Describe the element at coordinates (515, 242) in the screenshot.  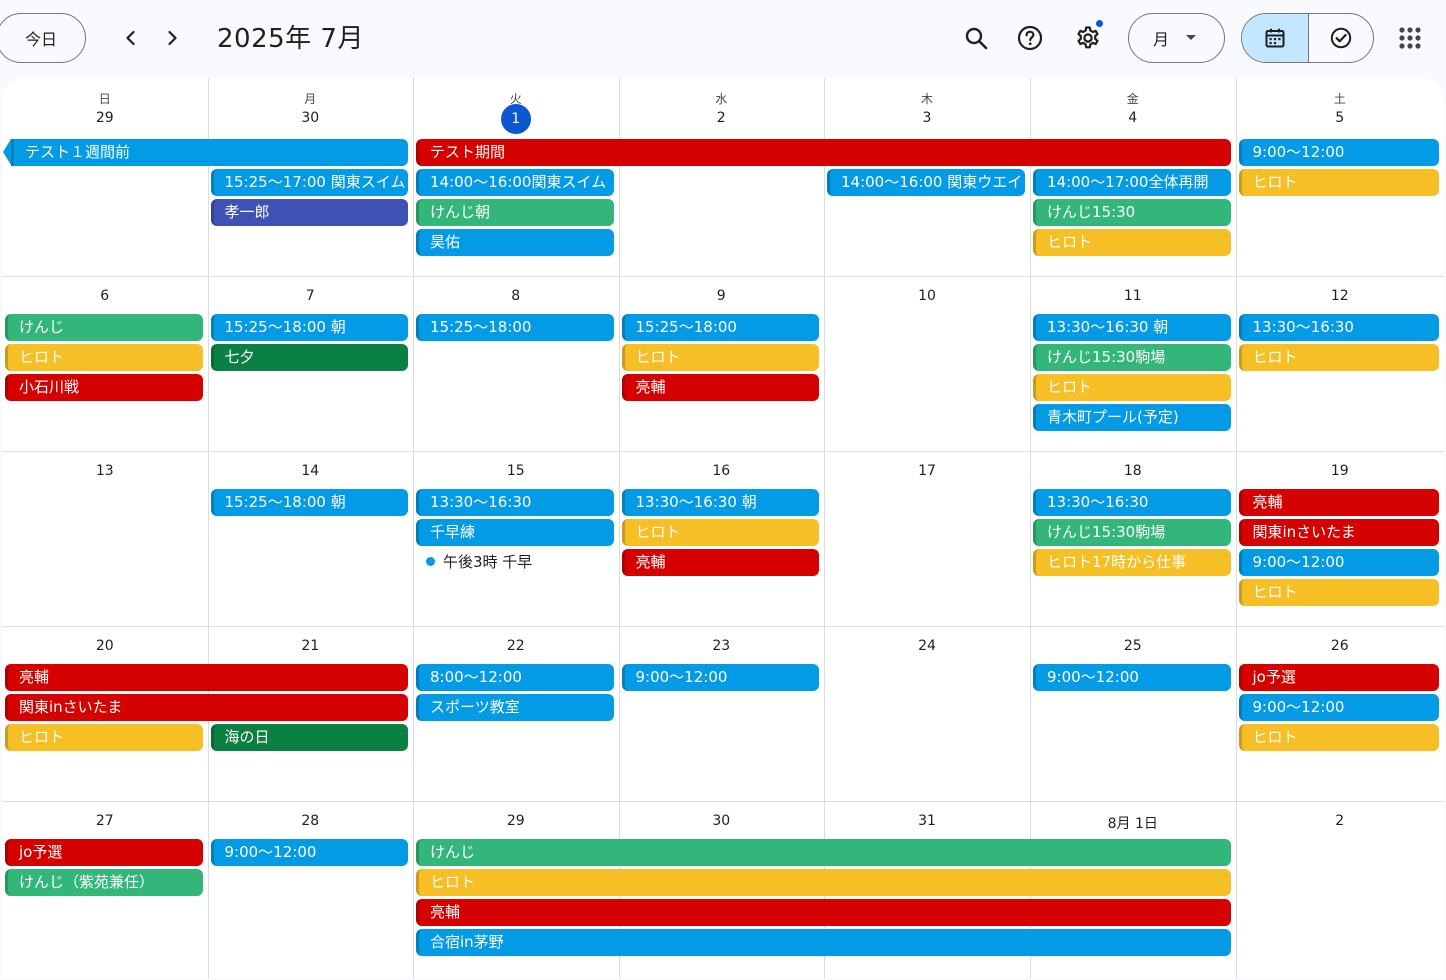
I see `event-chip: 昊佑` at that location.